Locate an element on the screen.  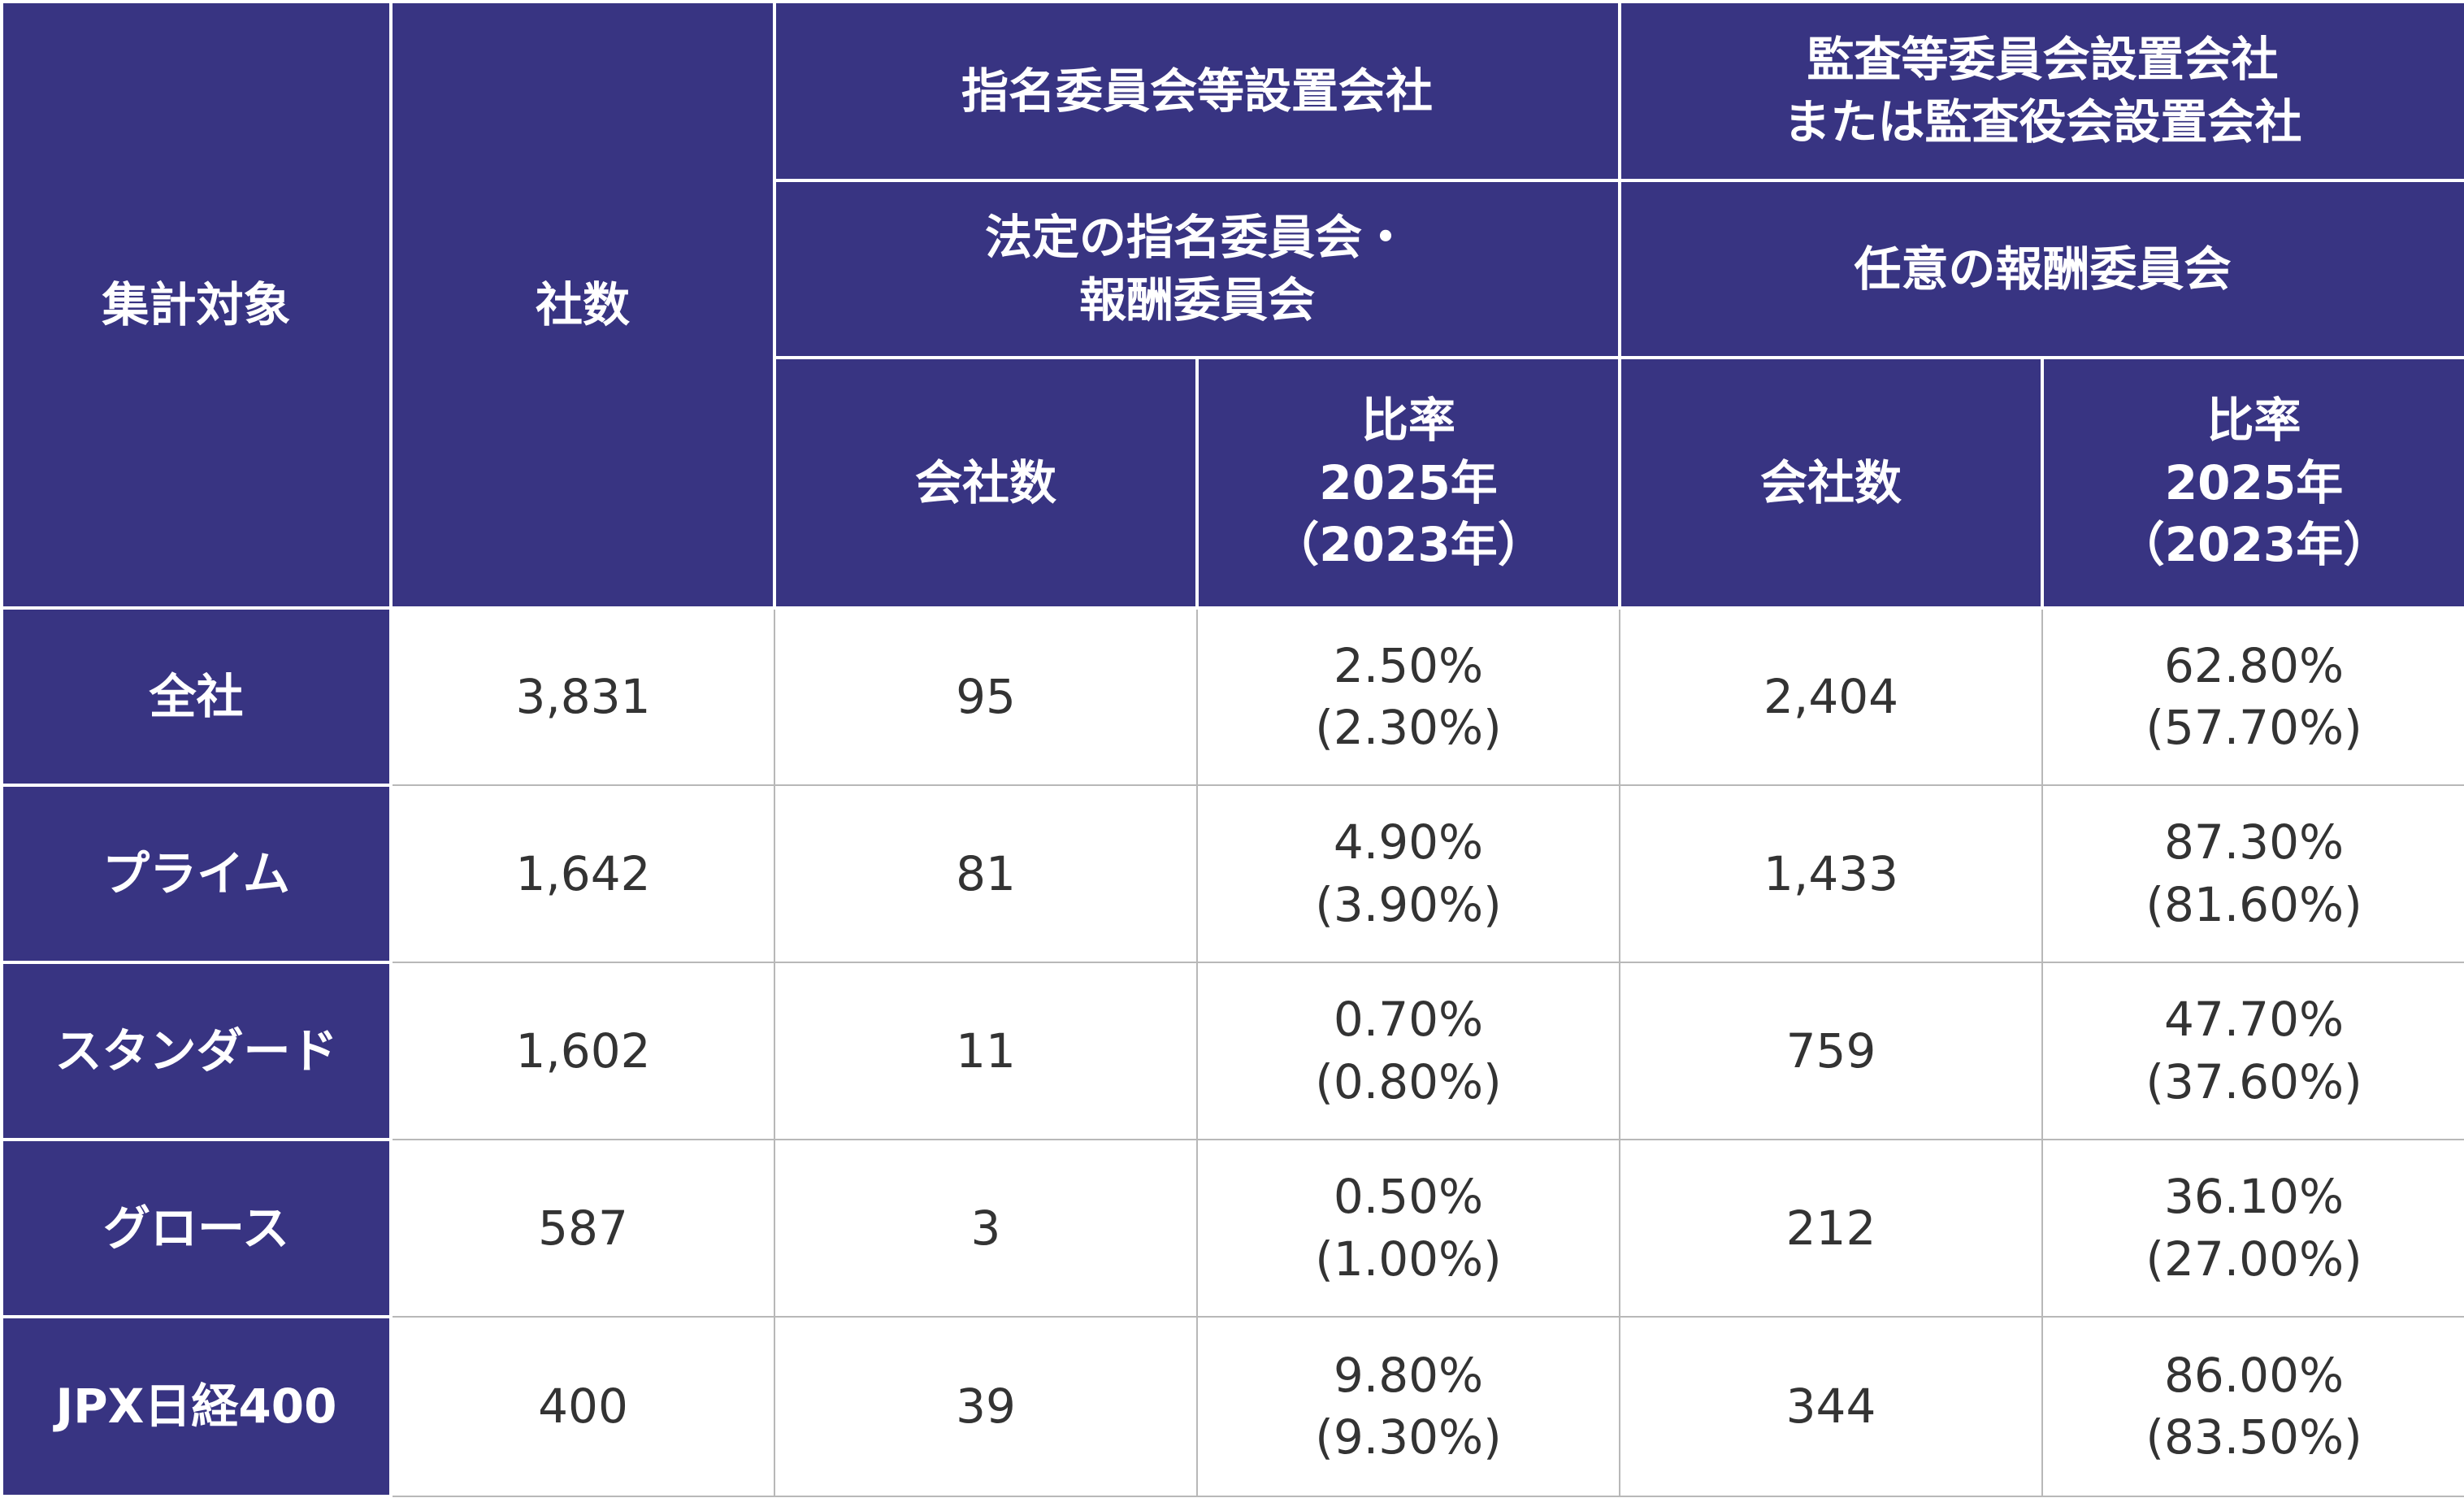
header-nomination-committee-company: 指名委員会等設置会社 is located at coordinates (1197, 91).